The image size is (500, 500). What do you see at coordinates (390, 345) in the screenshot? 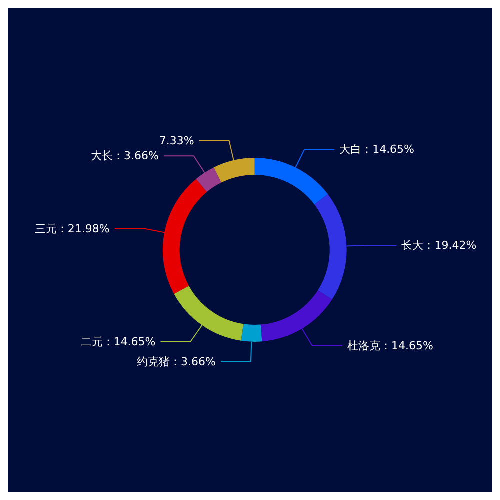
I see `slice-label: 杜洛克：14.65%` at bounding box center [390, 345].